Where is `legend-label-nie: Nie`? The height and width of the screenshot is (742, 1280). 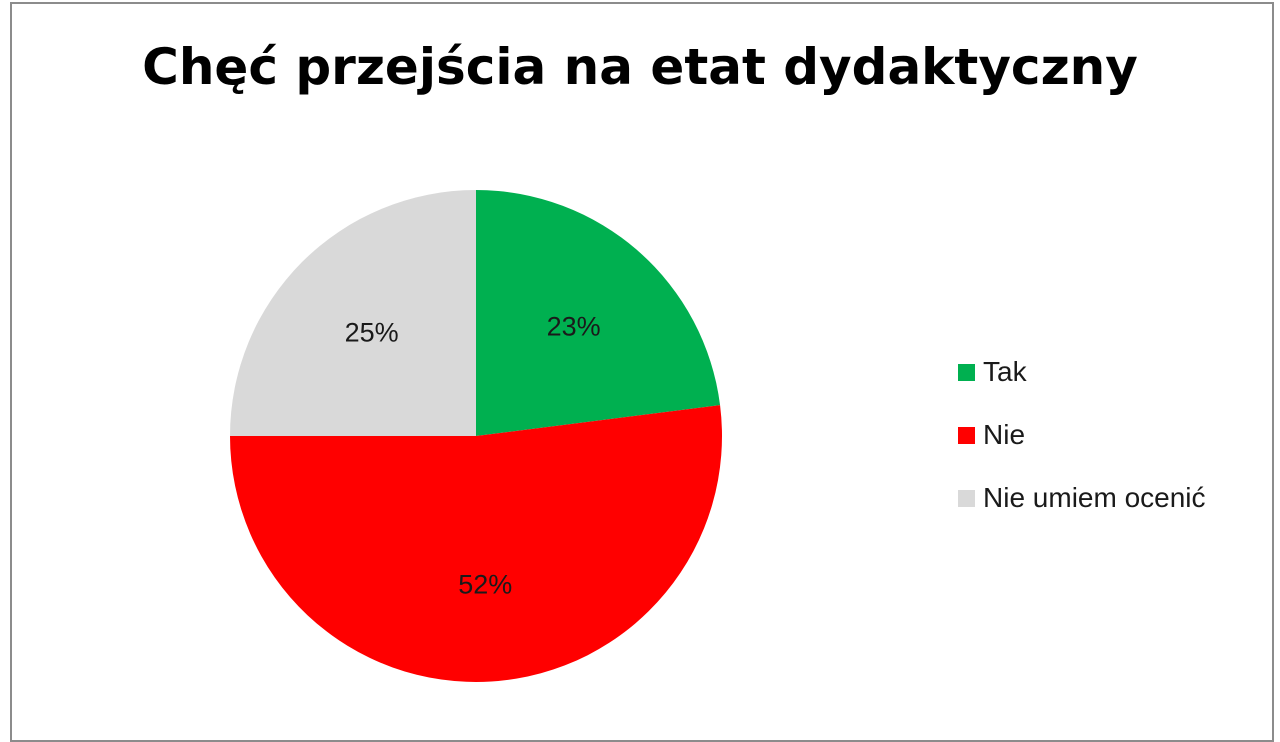 legend-label-nie: Nie is located at coordinates (1004, 434).